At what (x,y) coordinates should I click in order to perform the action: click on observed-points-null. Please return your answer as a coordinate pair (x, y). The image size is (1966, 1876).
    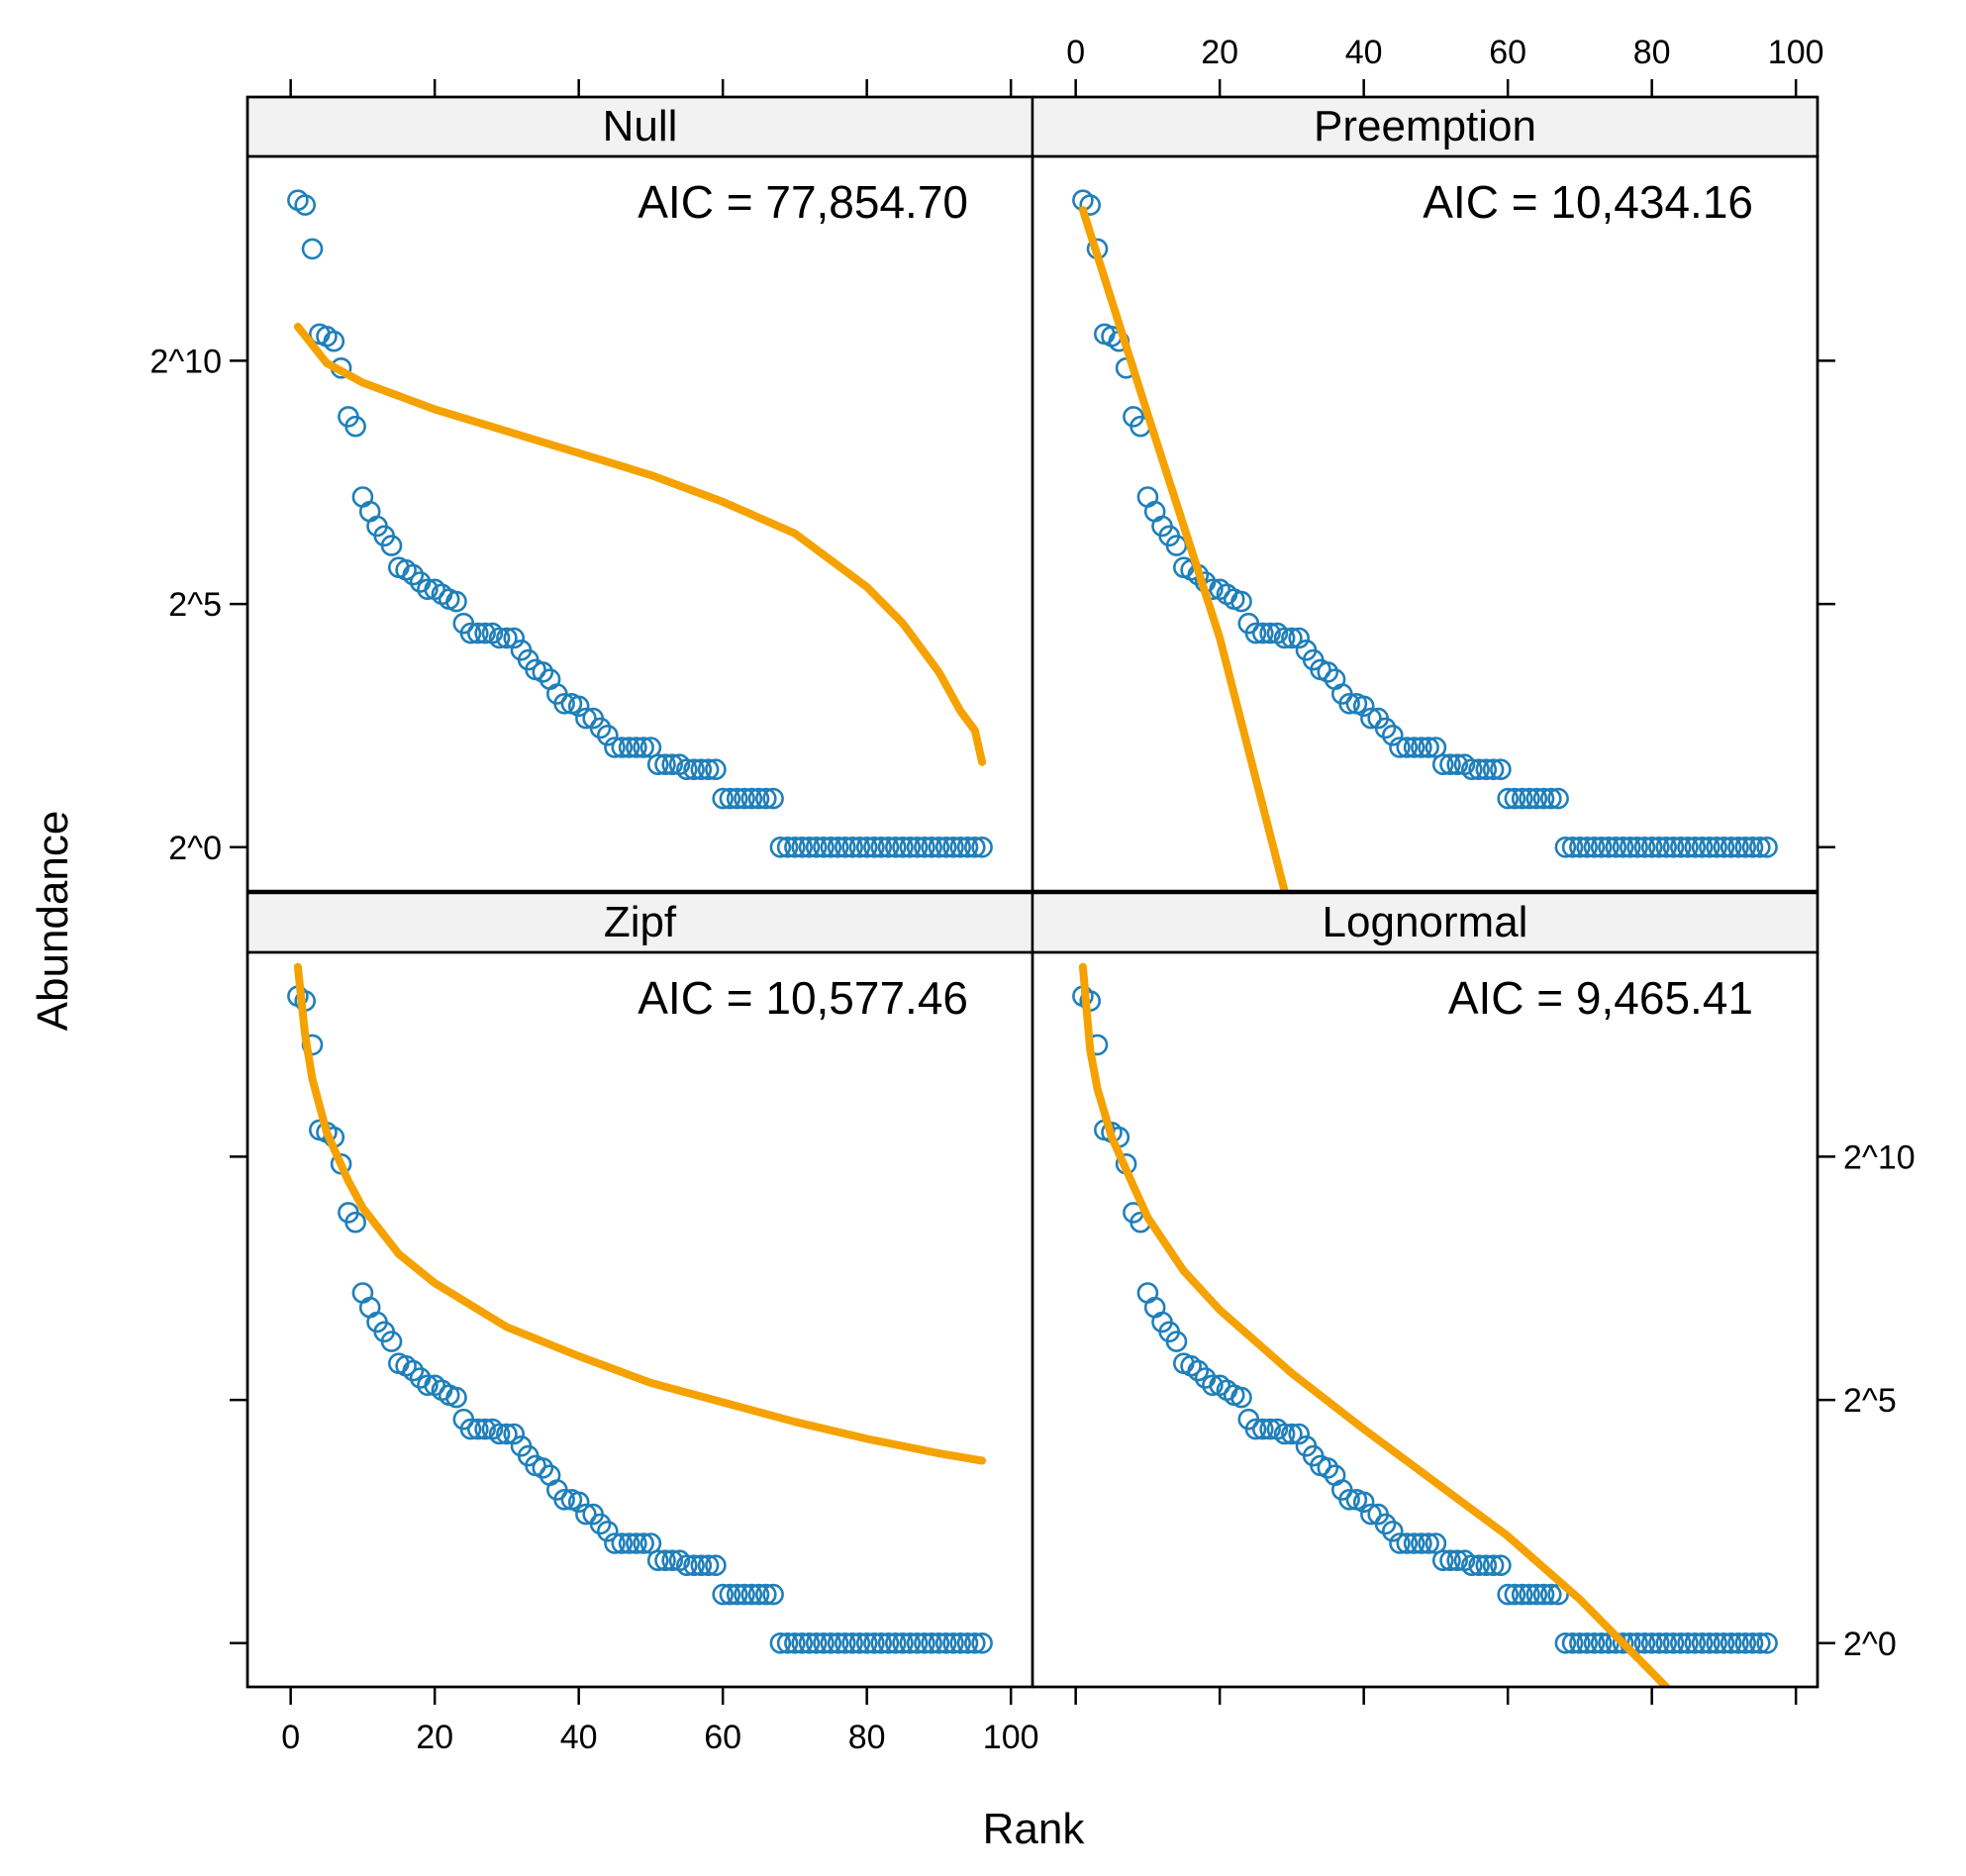
    Looking at the image, I should click on (640, 523).